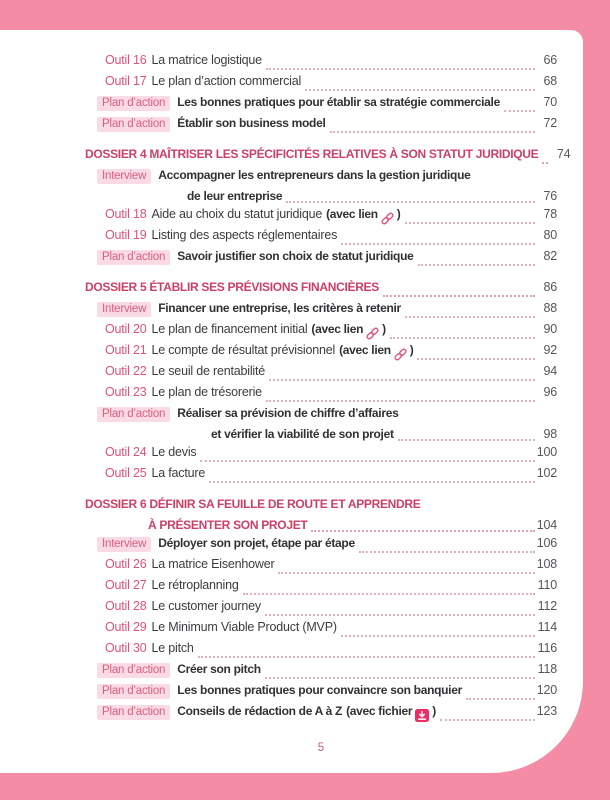  Describe the element at coordinates (321, 395) in the screenshot. I see `toc-entry: Outil 23 Le plan de trésorerie 96` at that location.